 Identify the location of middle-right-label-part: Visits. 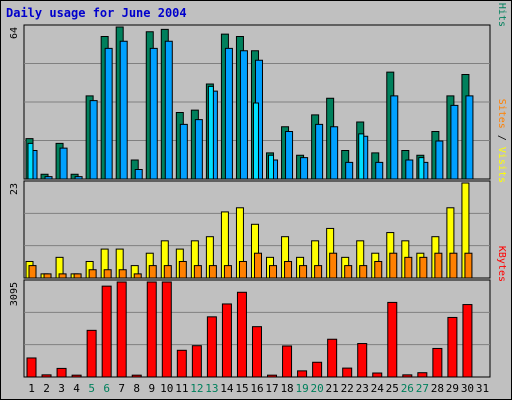
(501, 165).